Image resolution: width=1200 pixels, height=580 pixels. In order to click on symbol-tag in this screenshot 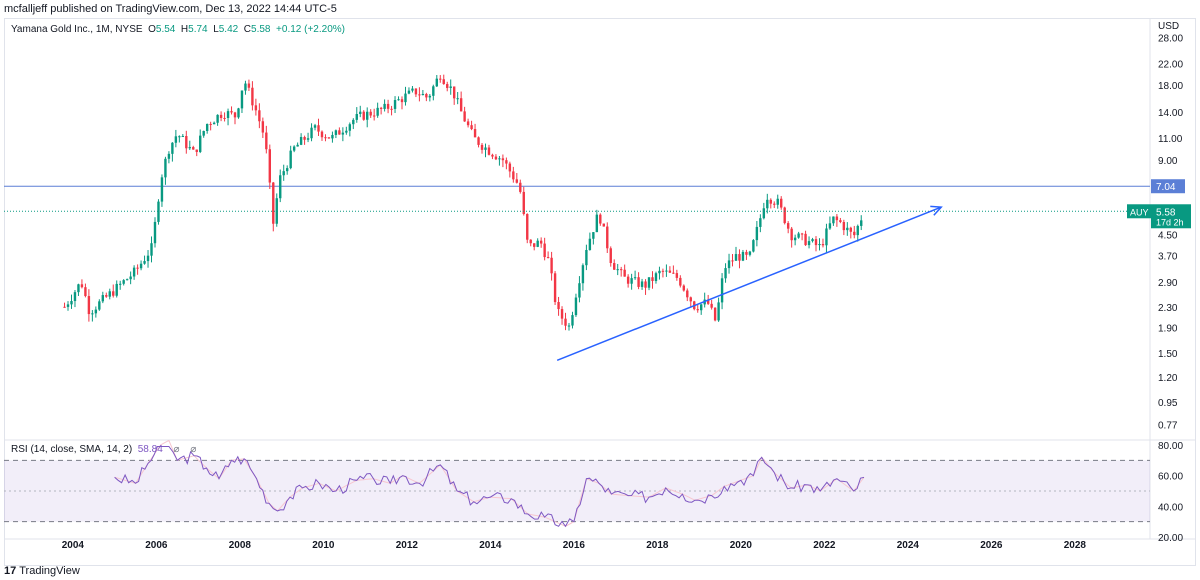, I will do `click(1139, 211)`.